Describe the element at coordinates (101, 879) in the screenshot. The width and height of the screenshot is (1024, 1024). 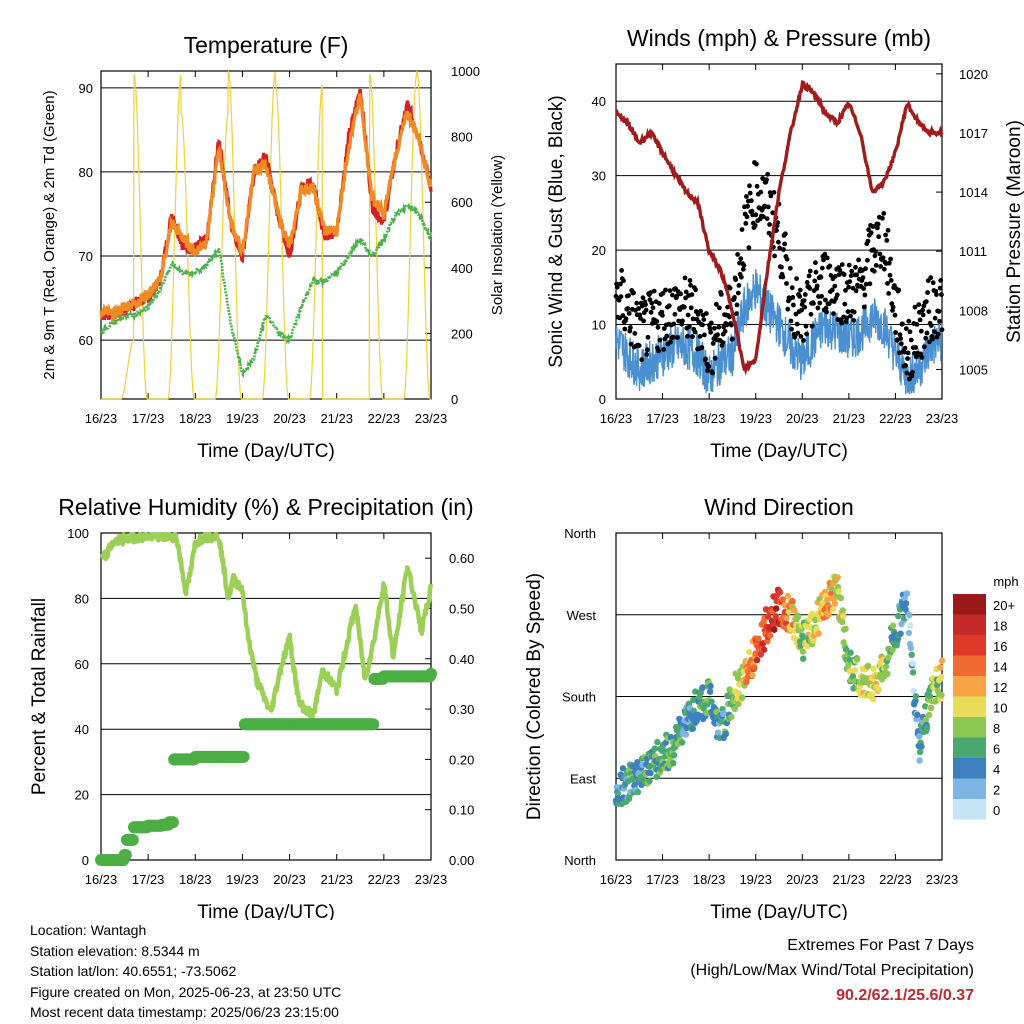
I see `x-tick-label: 16/23` at that location.